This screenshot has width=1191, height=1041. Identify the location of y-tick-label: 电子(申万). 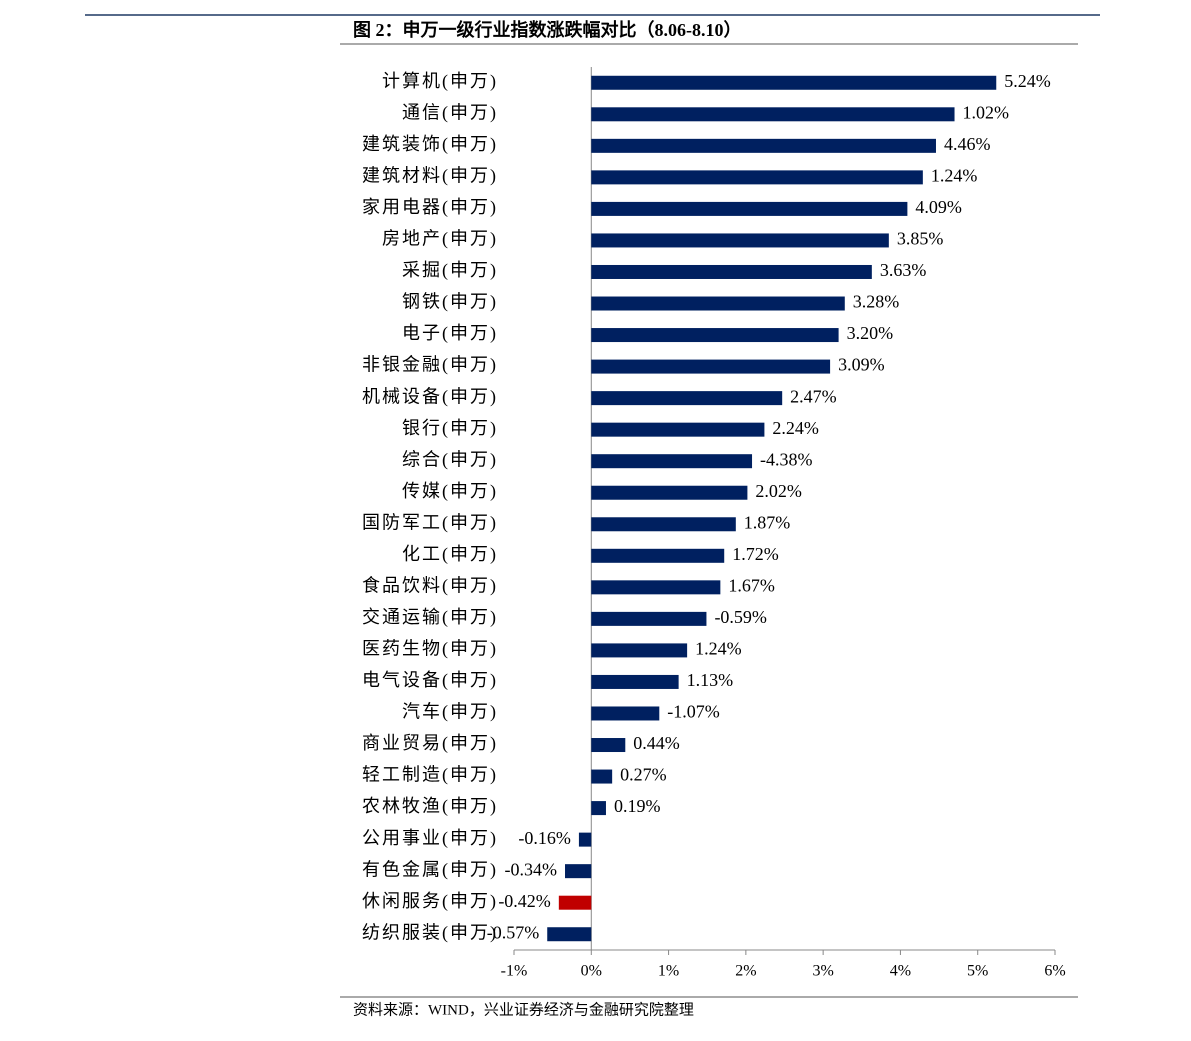
(450, 333).